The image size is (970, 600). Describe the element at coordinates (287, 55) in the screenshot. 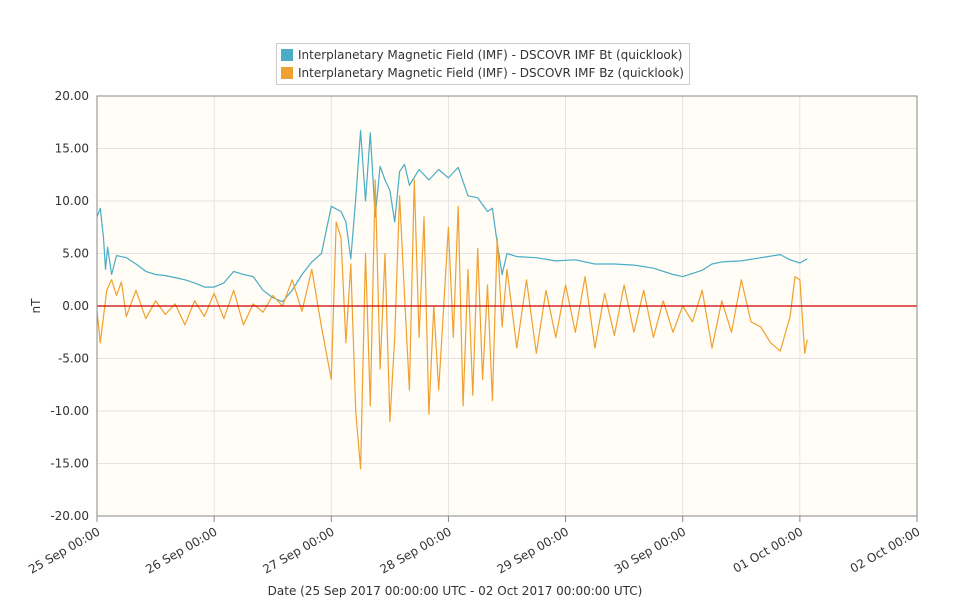

I see `bt-swatch` at that location.